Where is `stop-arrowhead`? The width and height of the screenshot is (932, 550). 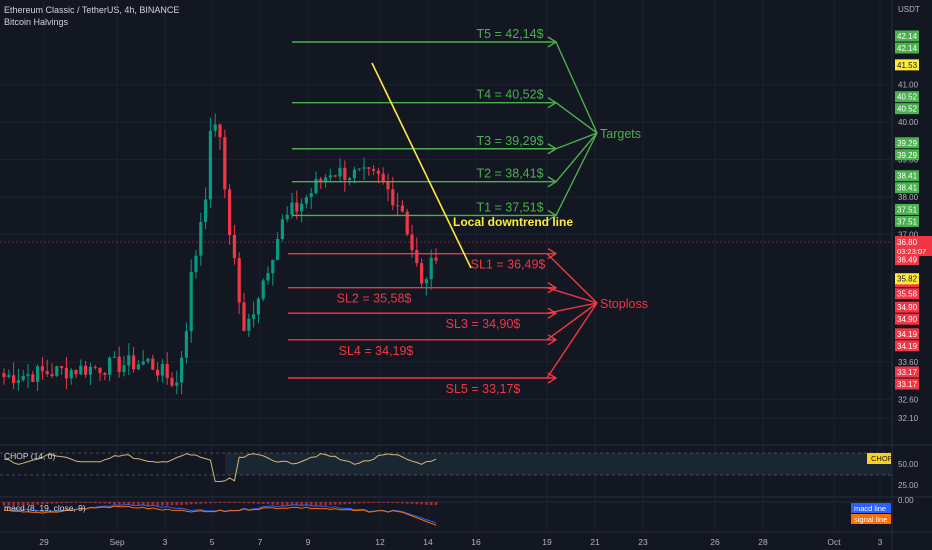
stop-arrowhead is located at coordinates (552, 313).